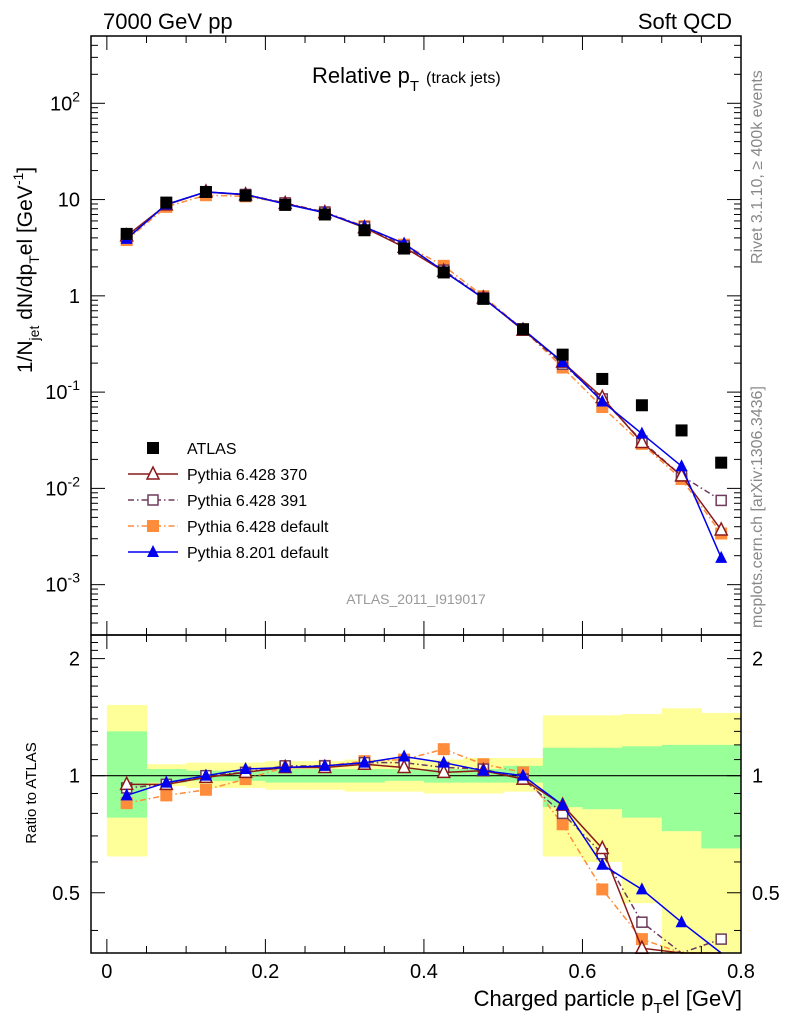 The image size is (786, 1024). Describe the element at coordinates (685, 21) in the screenshot. I see `header-right: Soft QCD` at that location.